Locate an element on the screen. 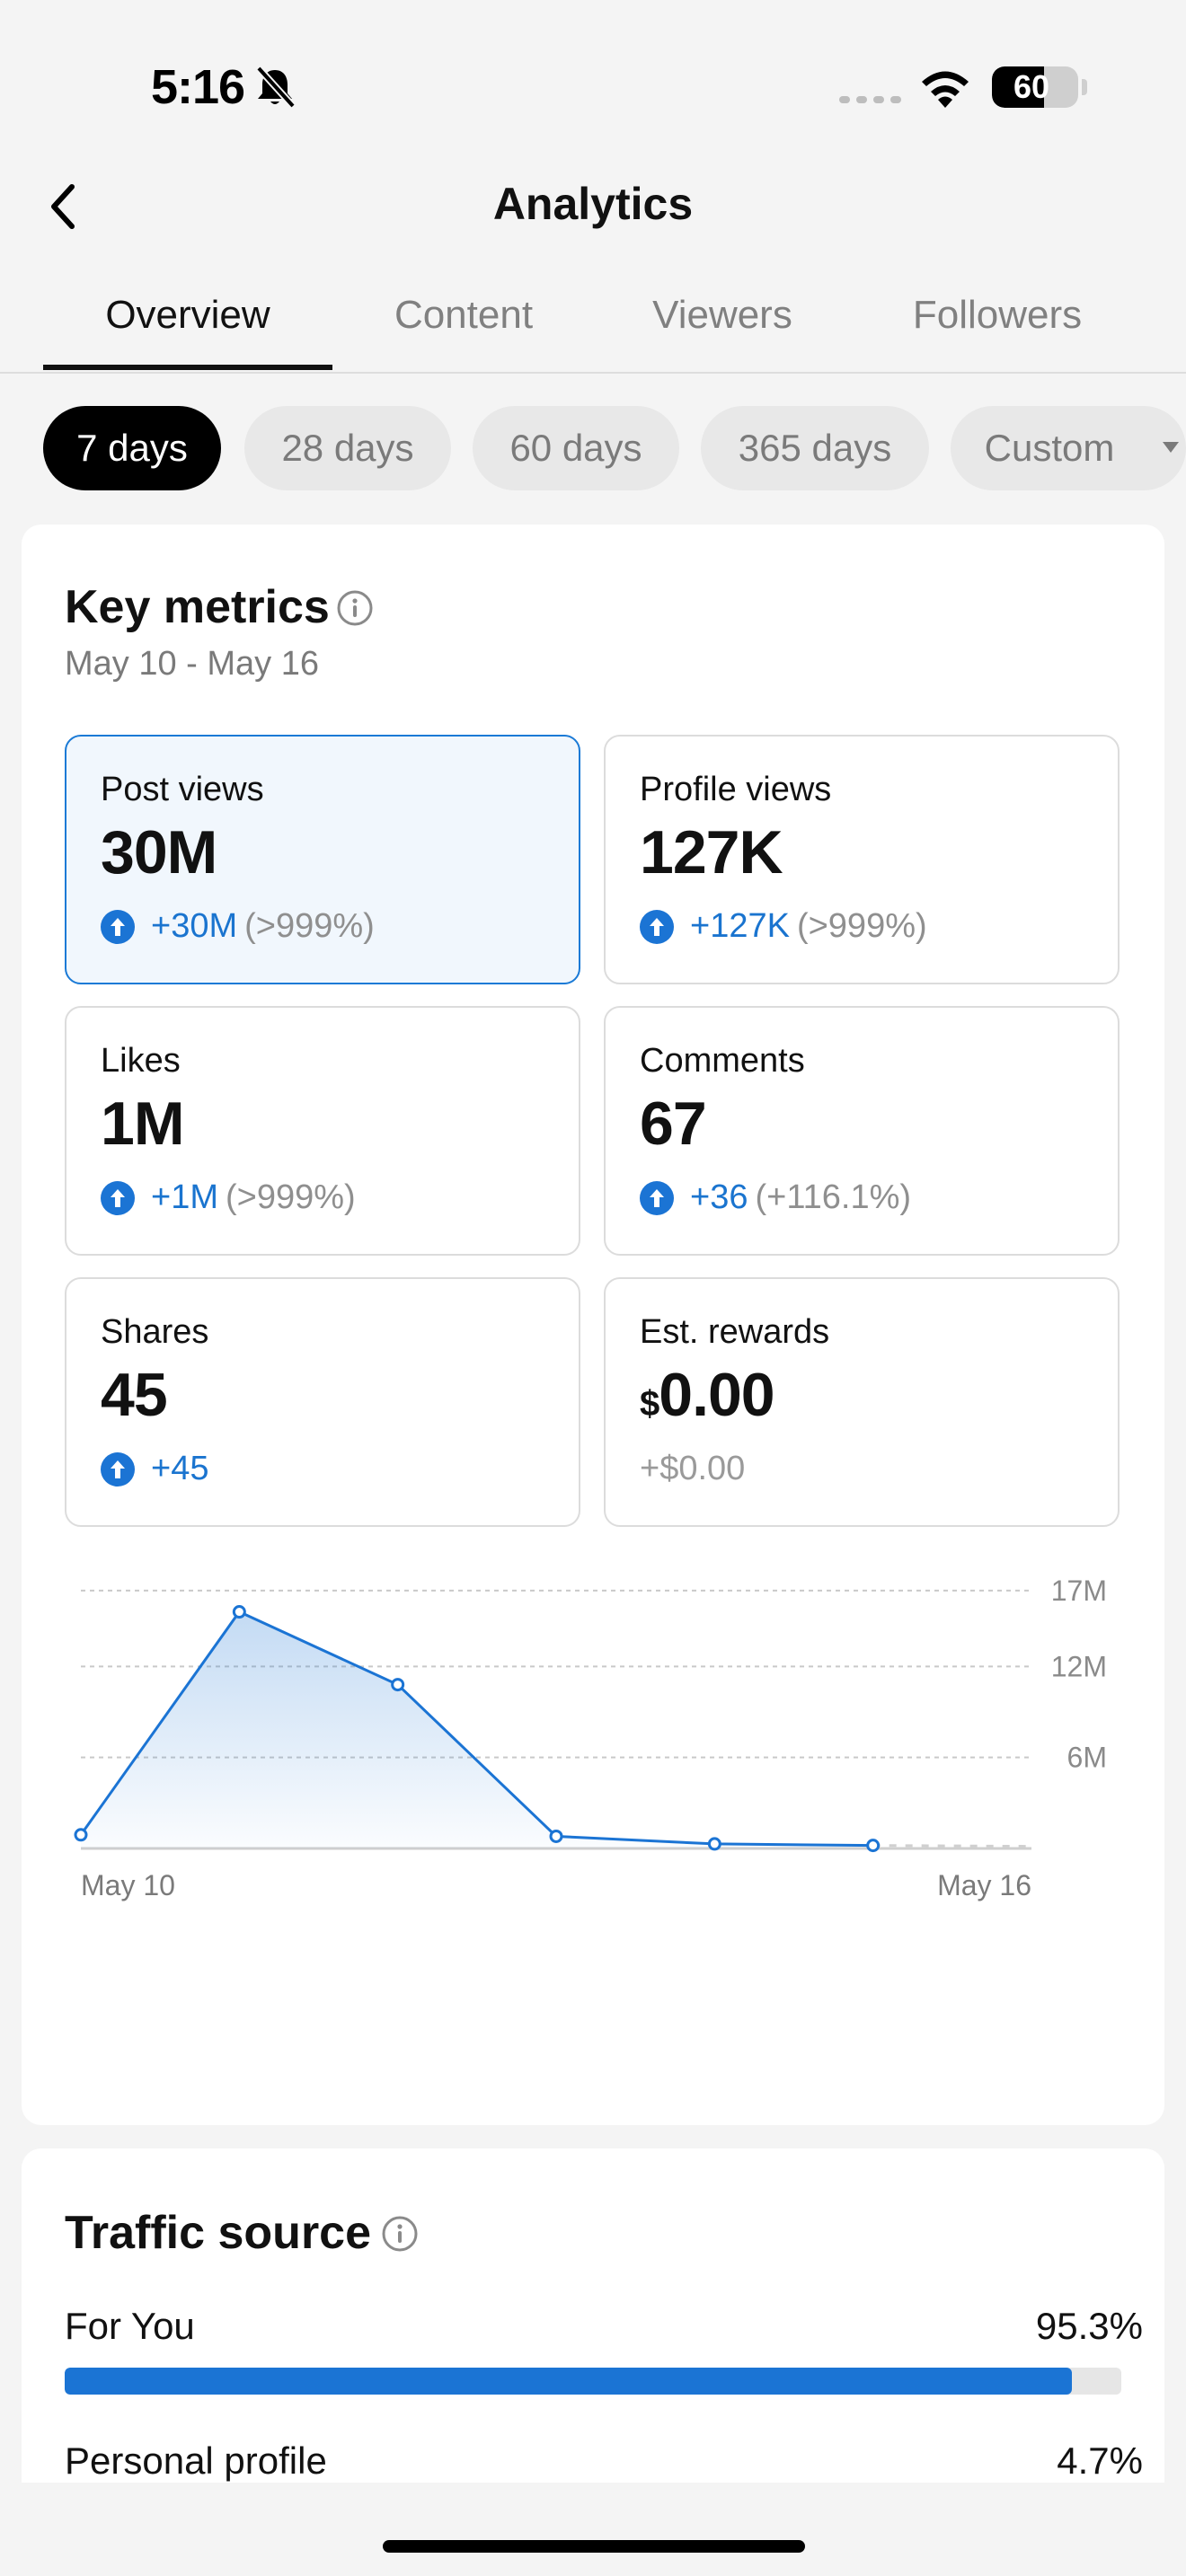 The image size is (1186, 2576). traffic-bar-fill is located at coordinates (568, 2381).